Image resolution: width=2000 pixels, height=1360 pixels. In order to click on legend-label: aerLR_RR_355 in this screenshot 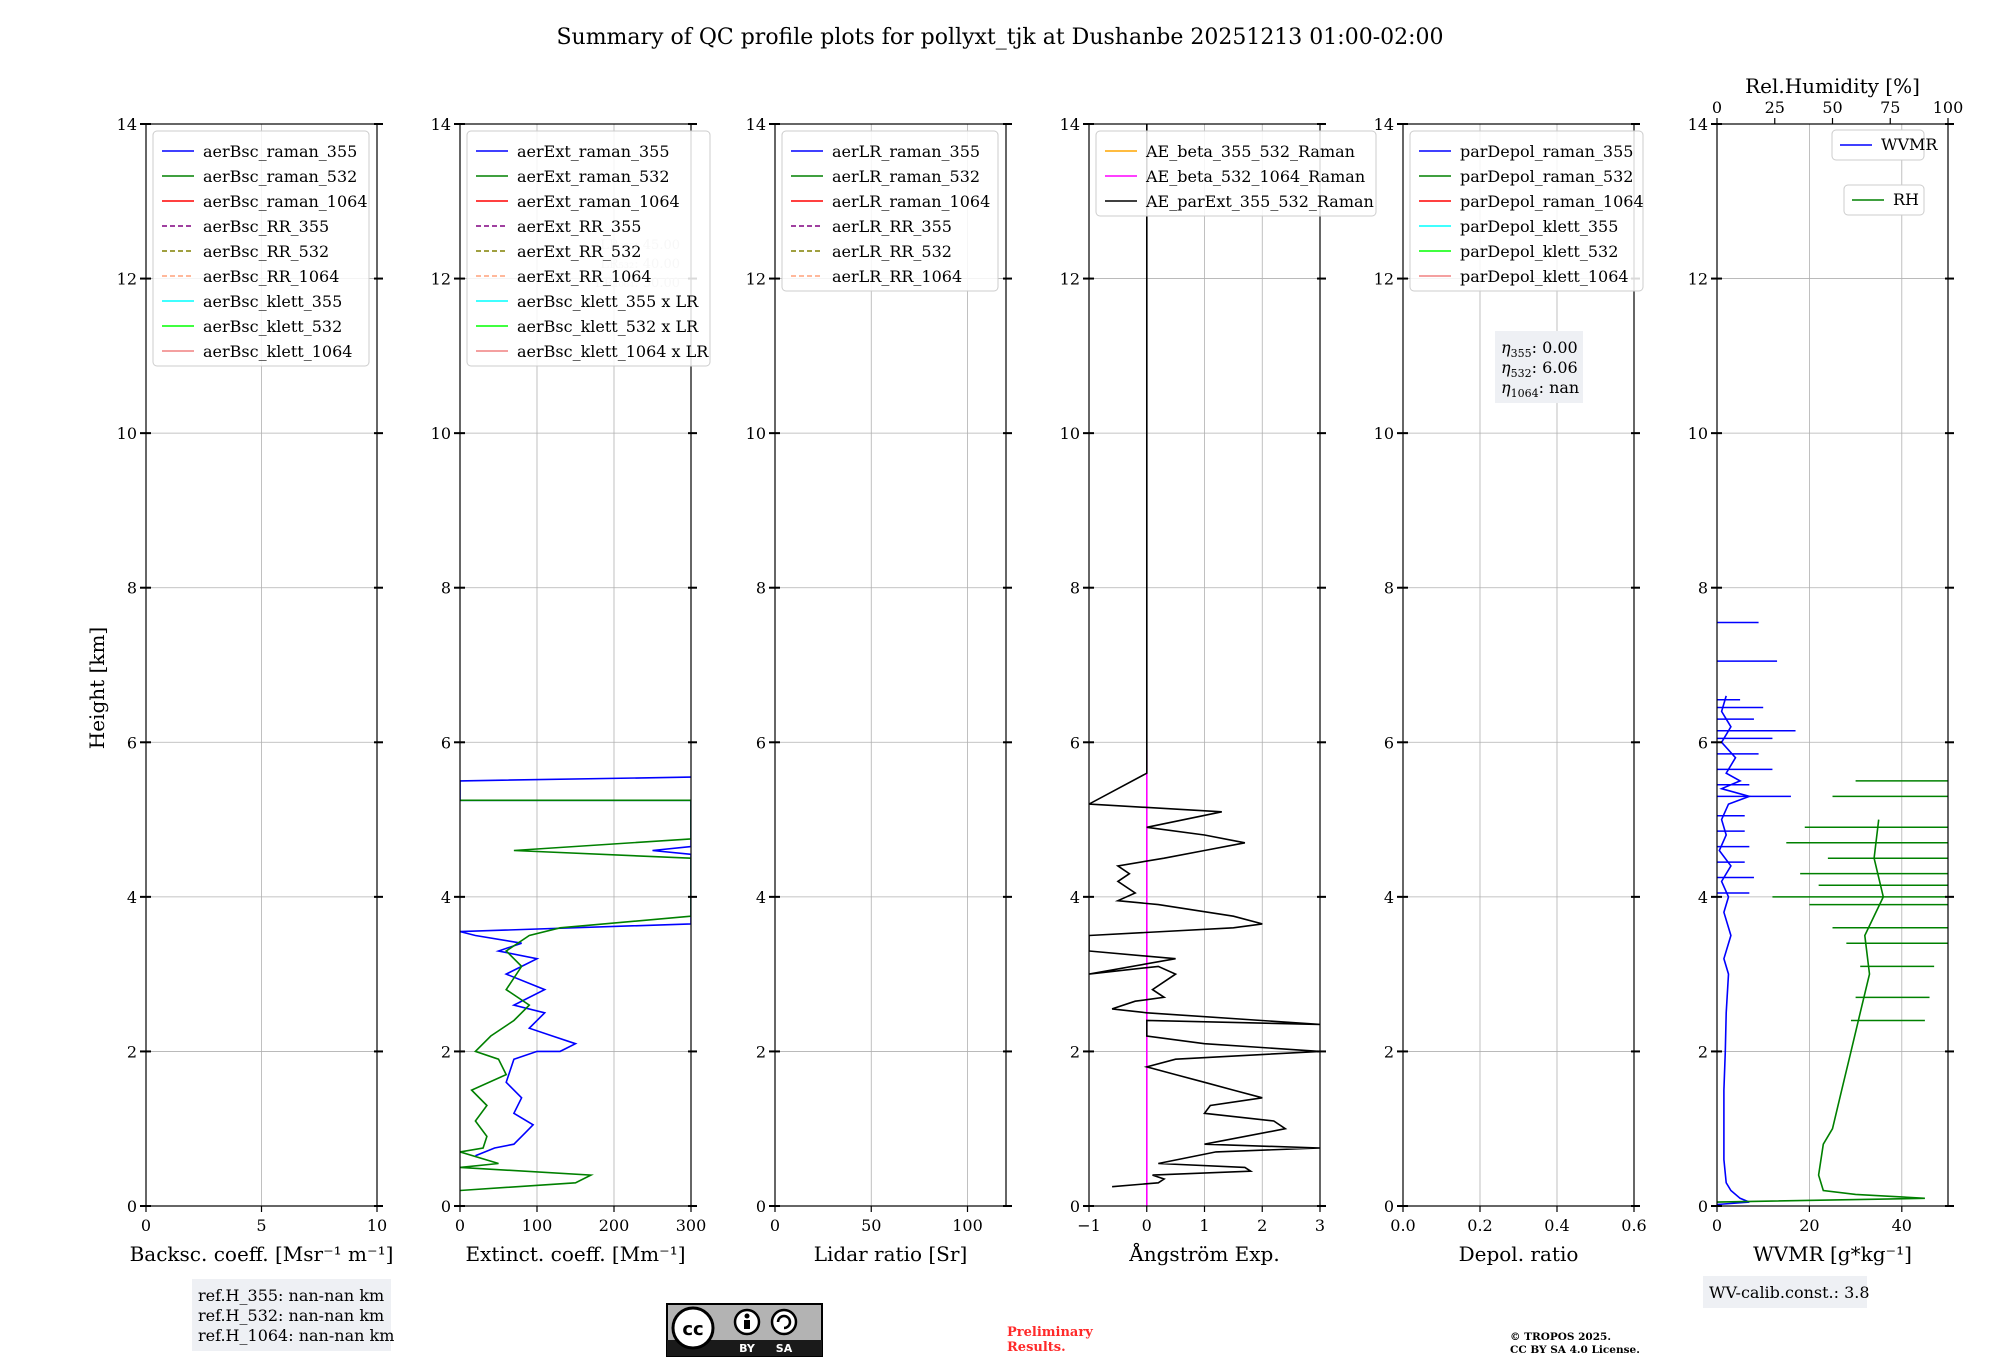, I will do `click(892, 226)`.